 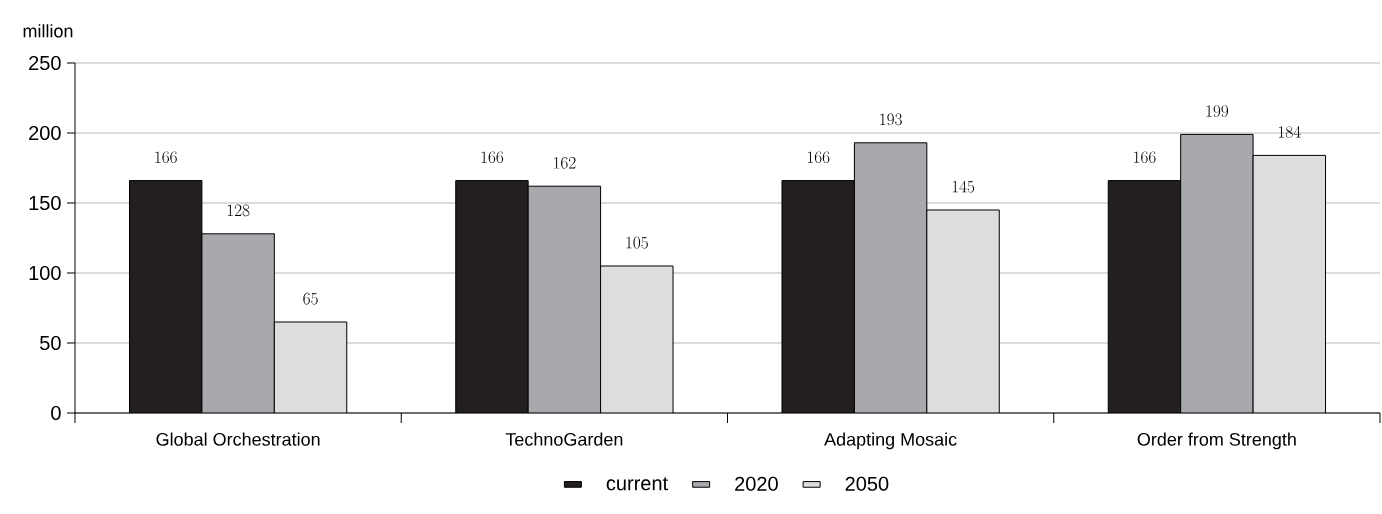 I want to click on legend-label: current, so click(x=637, y=484).